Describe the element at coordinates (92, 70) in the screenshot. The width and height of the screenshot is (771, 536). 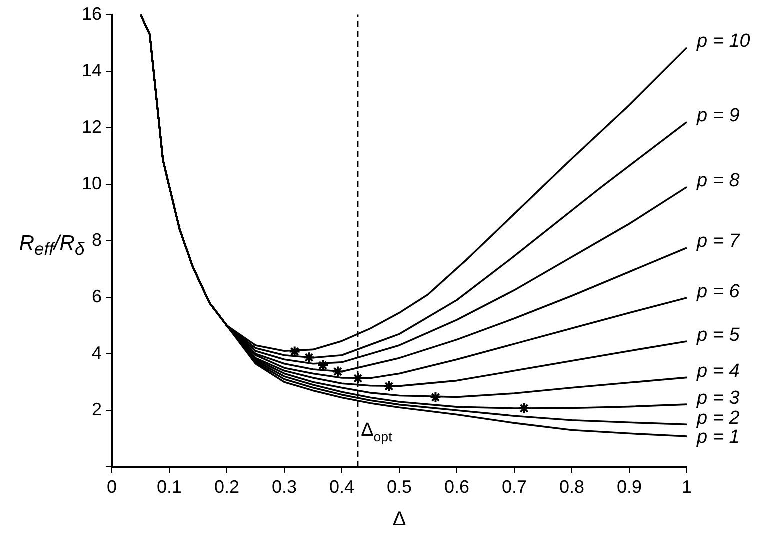
I see `y-tick-label: 14` at that location.